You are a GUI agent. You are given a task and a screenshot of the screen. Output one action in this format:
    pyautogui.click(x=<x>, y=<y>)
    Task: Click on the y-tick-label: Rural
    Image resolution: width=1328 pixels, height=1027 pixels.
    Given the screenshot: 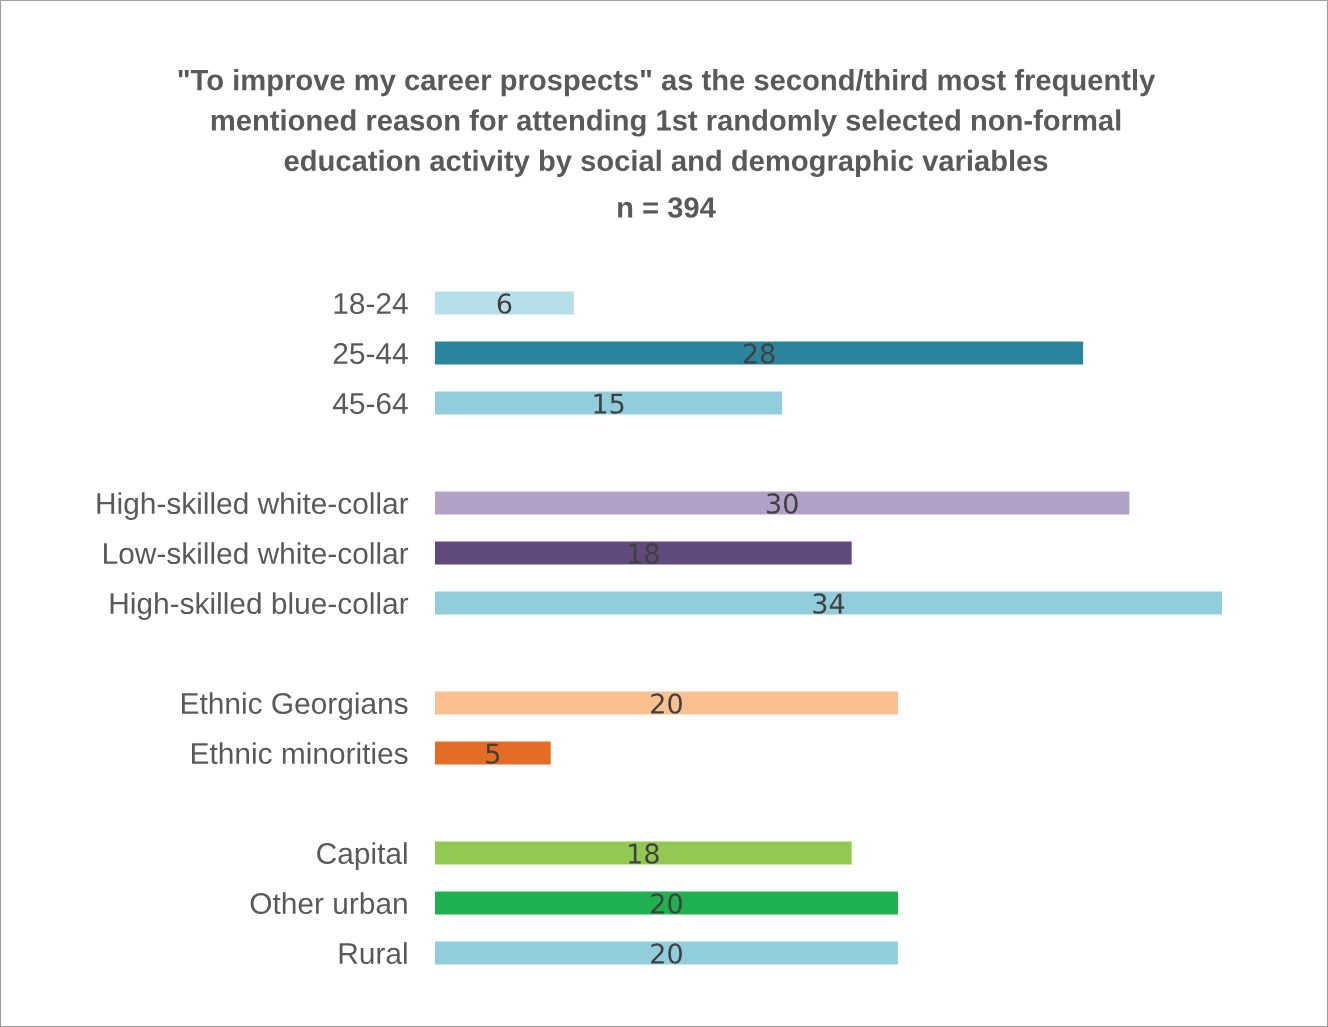 What is the action you would take?
    pyautogui.click(x=373, y=953)
    